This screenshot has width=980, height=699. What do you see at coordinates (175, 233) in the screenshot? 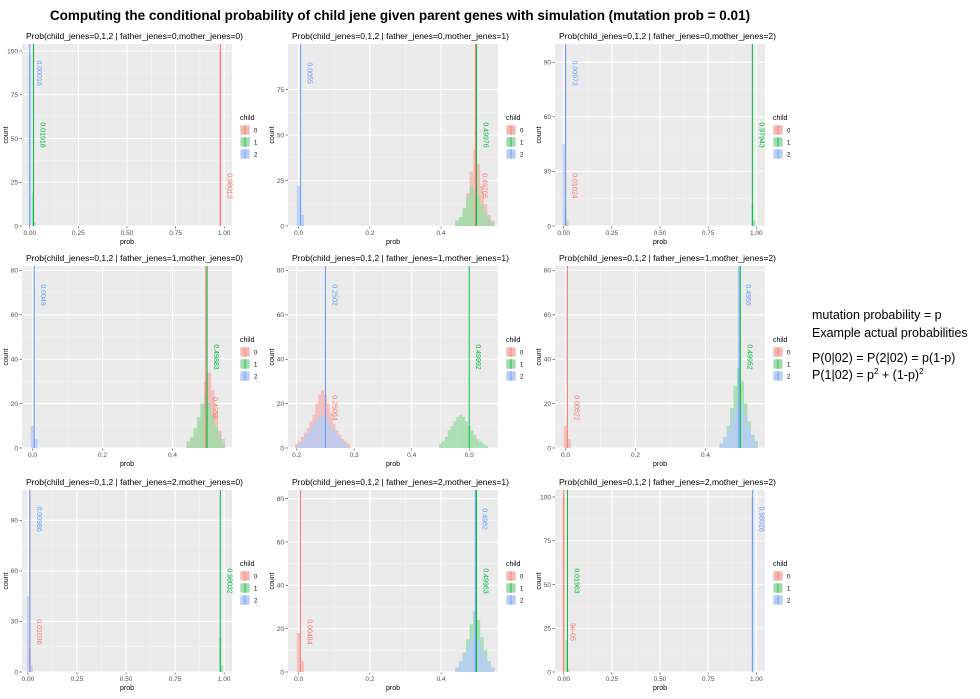
I see `x-tick-label: 0.75` at bounding box center [175, 233].